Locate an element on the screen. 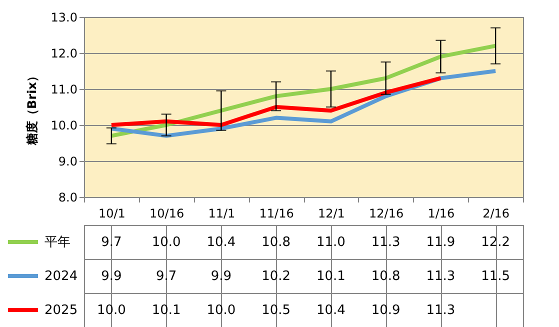  x-tick-label: 11/16 is located at coordinates (276, 213).